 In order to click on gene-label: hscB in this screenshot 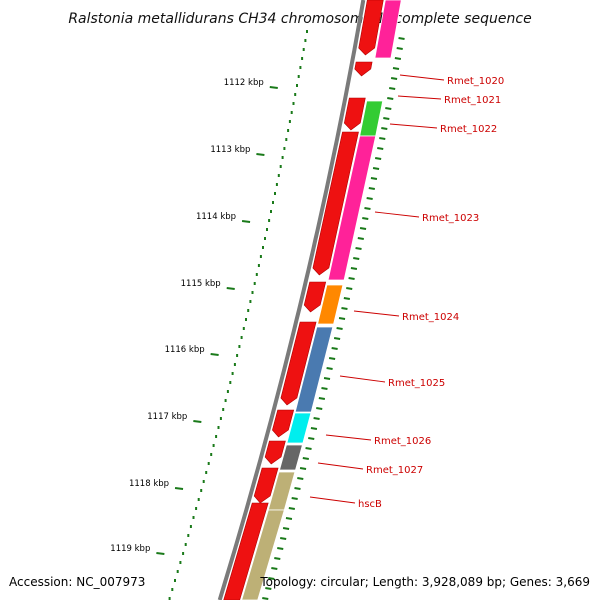, I will do `click(370, 504)`.